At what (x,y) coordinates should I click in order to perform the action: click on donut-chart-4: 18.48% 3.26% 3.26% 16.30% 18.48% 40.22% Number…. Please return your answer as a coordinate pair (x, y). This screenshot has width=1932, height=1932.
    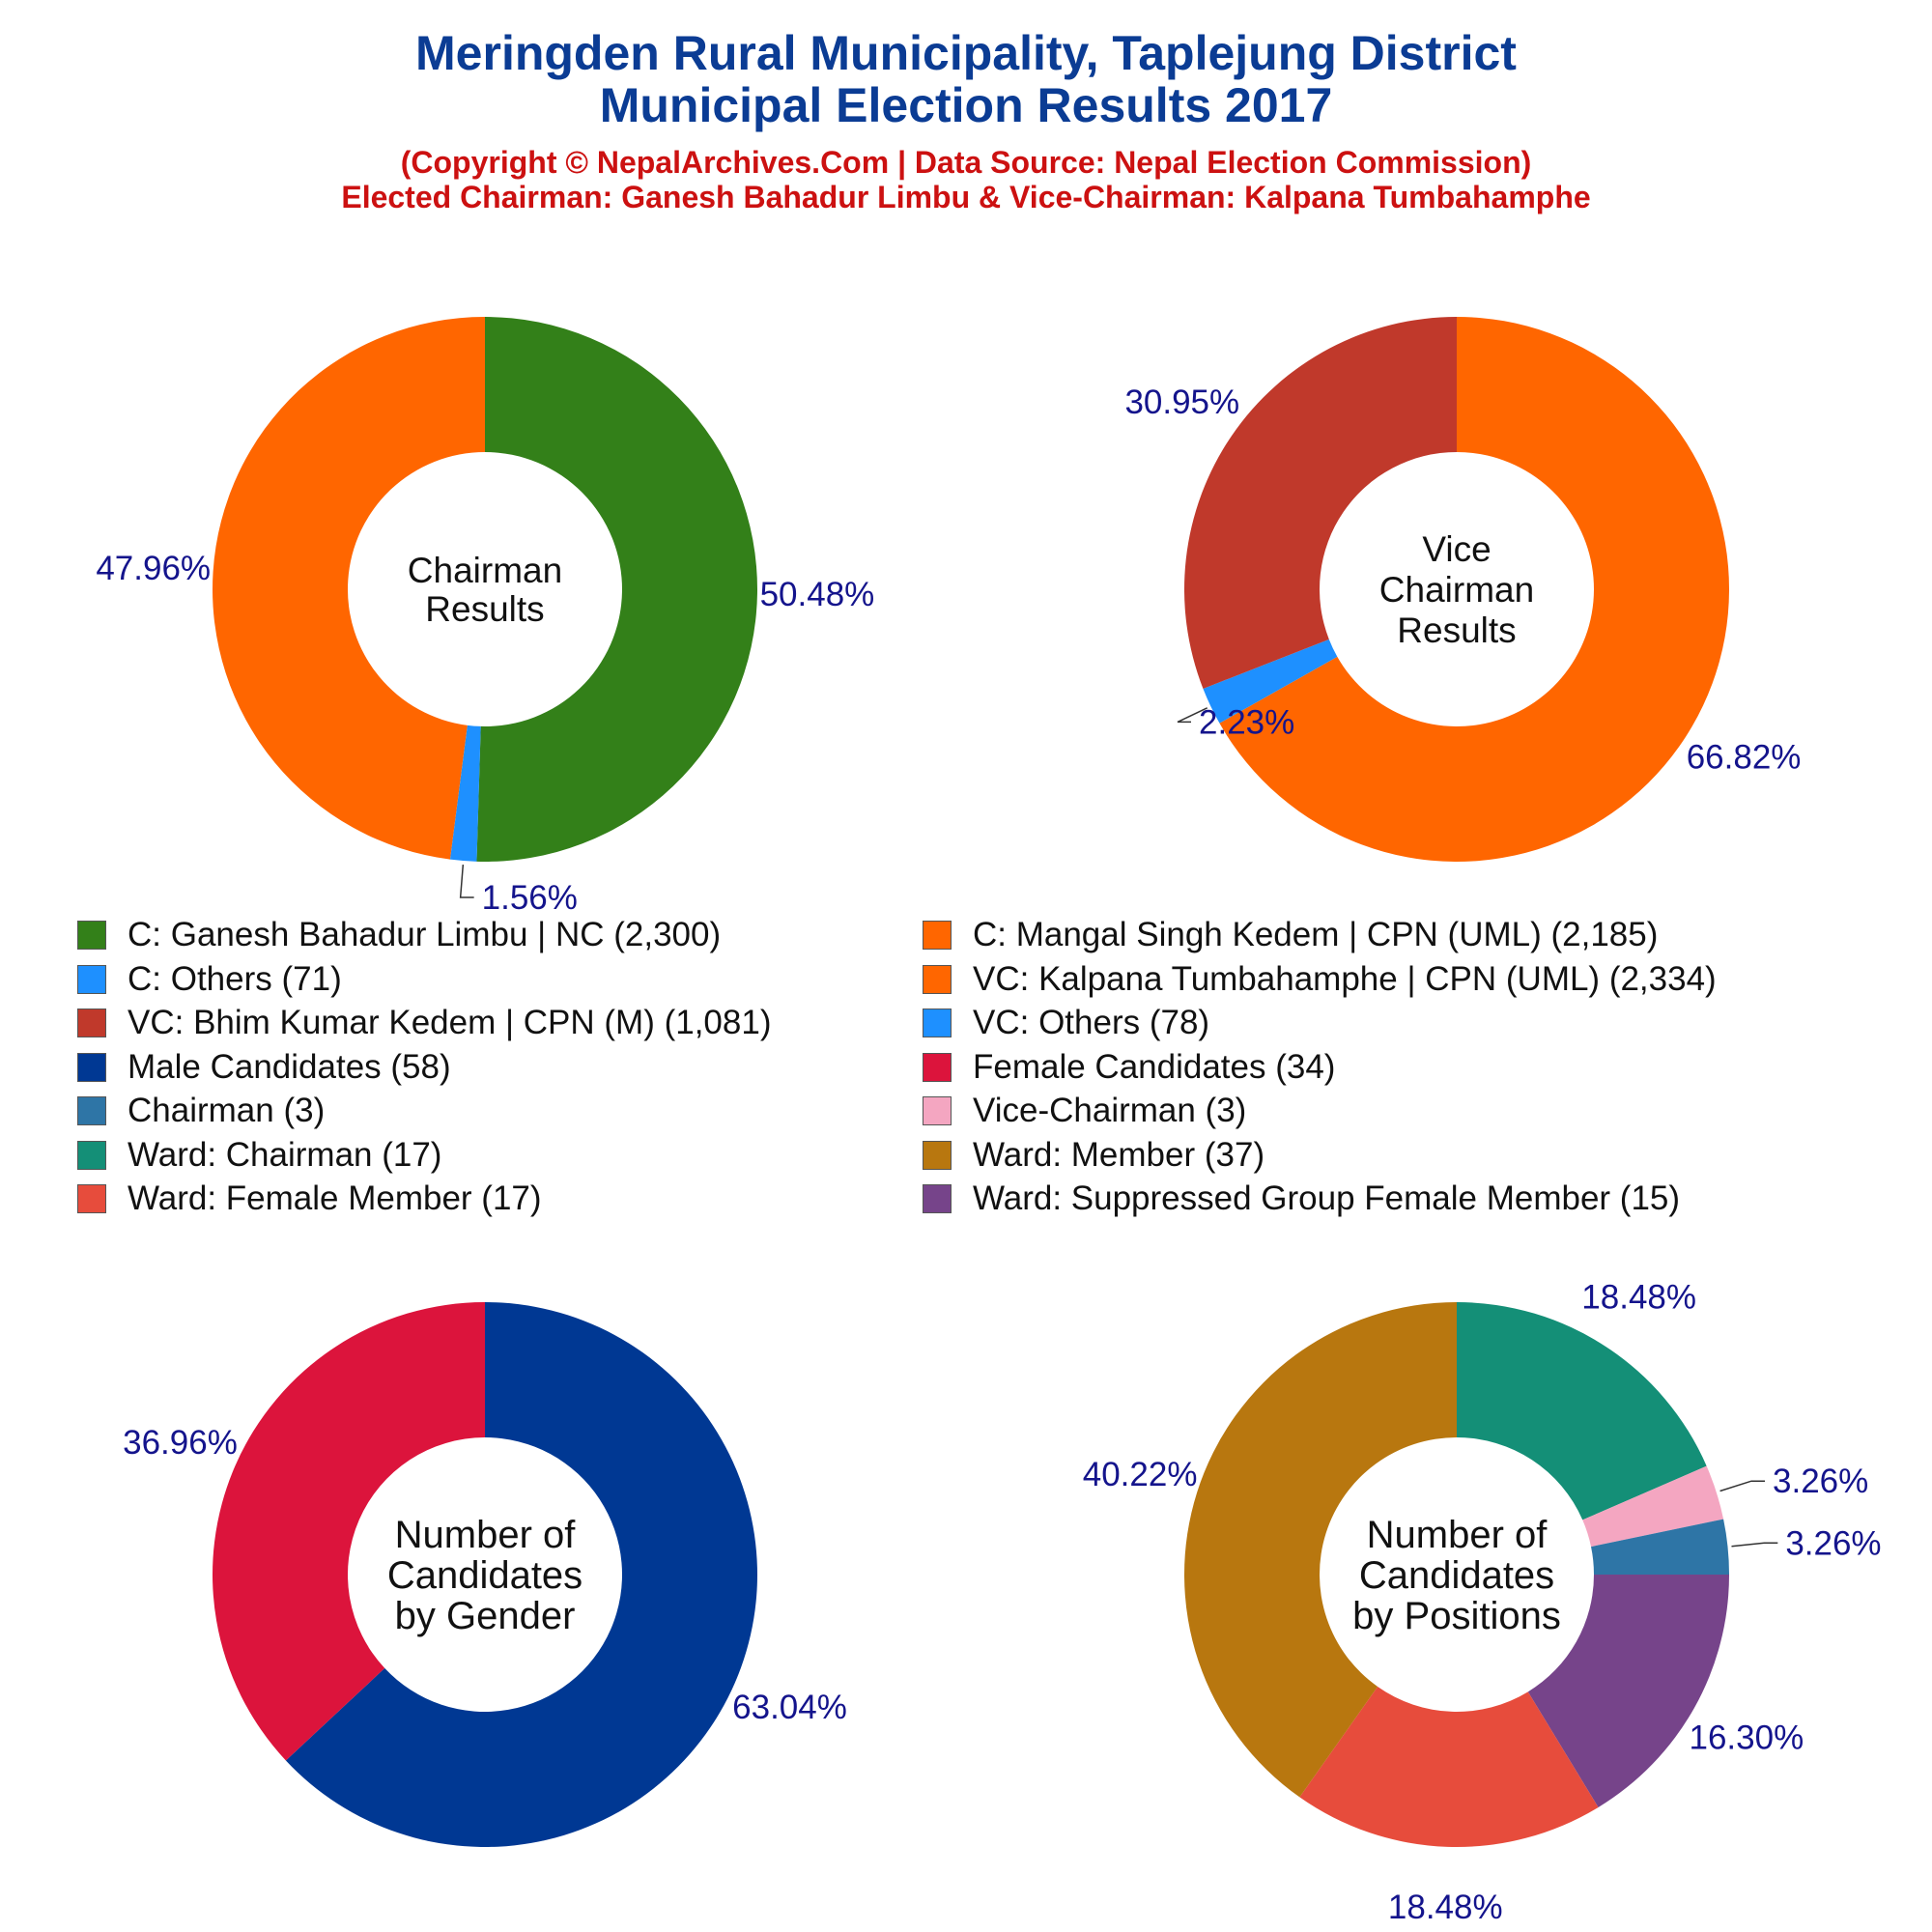
    Looking at the image, I should click on (1482, 1601).